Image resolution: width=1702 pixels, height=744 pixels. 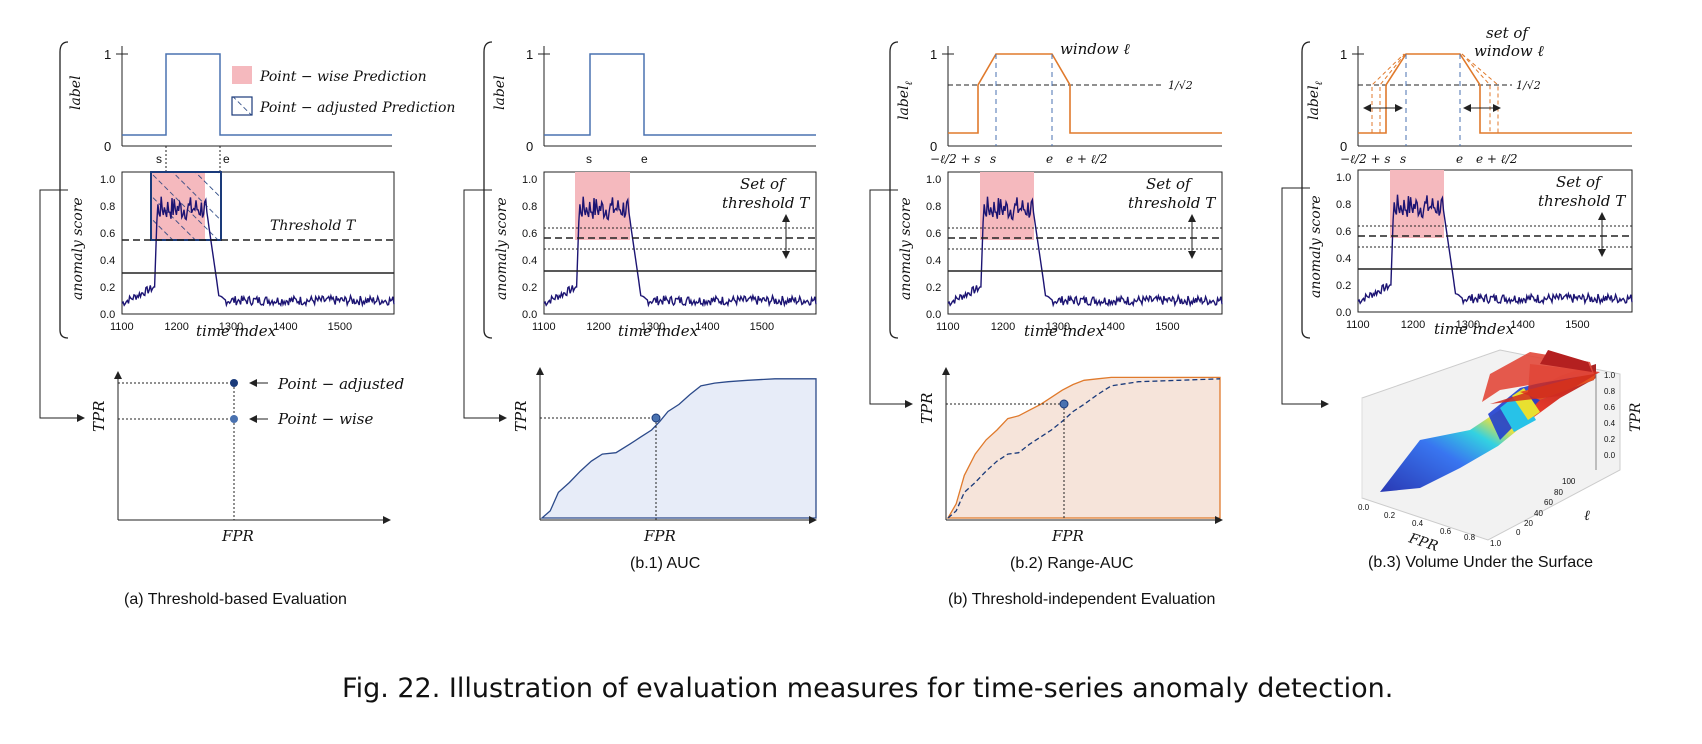 What do you see at coordinates (1610, 375) in the screenshot?
I see `z-tick: 1.0` at bounding box center [1610, 375].